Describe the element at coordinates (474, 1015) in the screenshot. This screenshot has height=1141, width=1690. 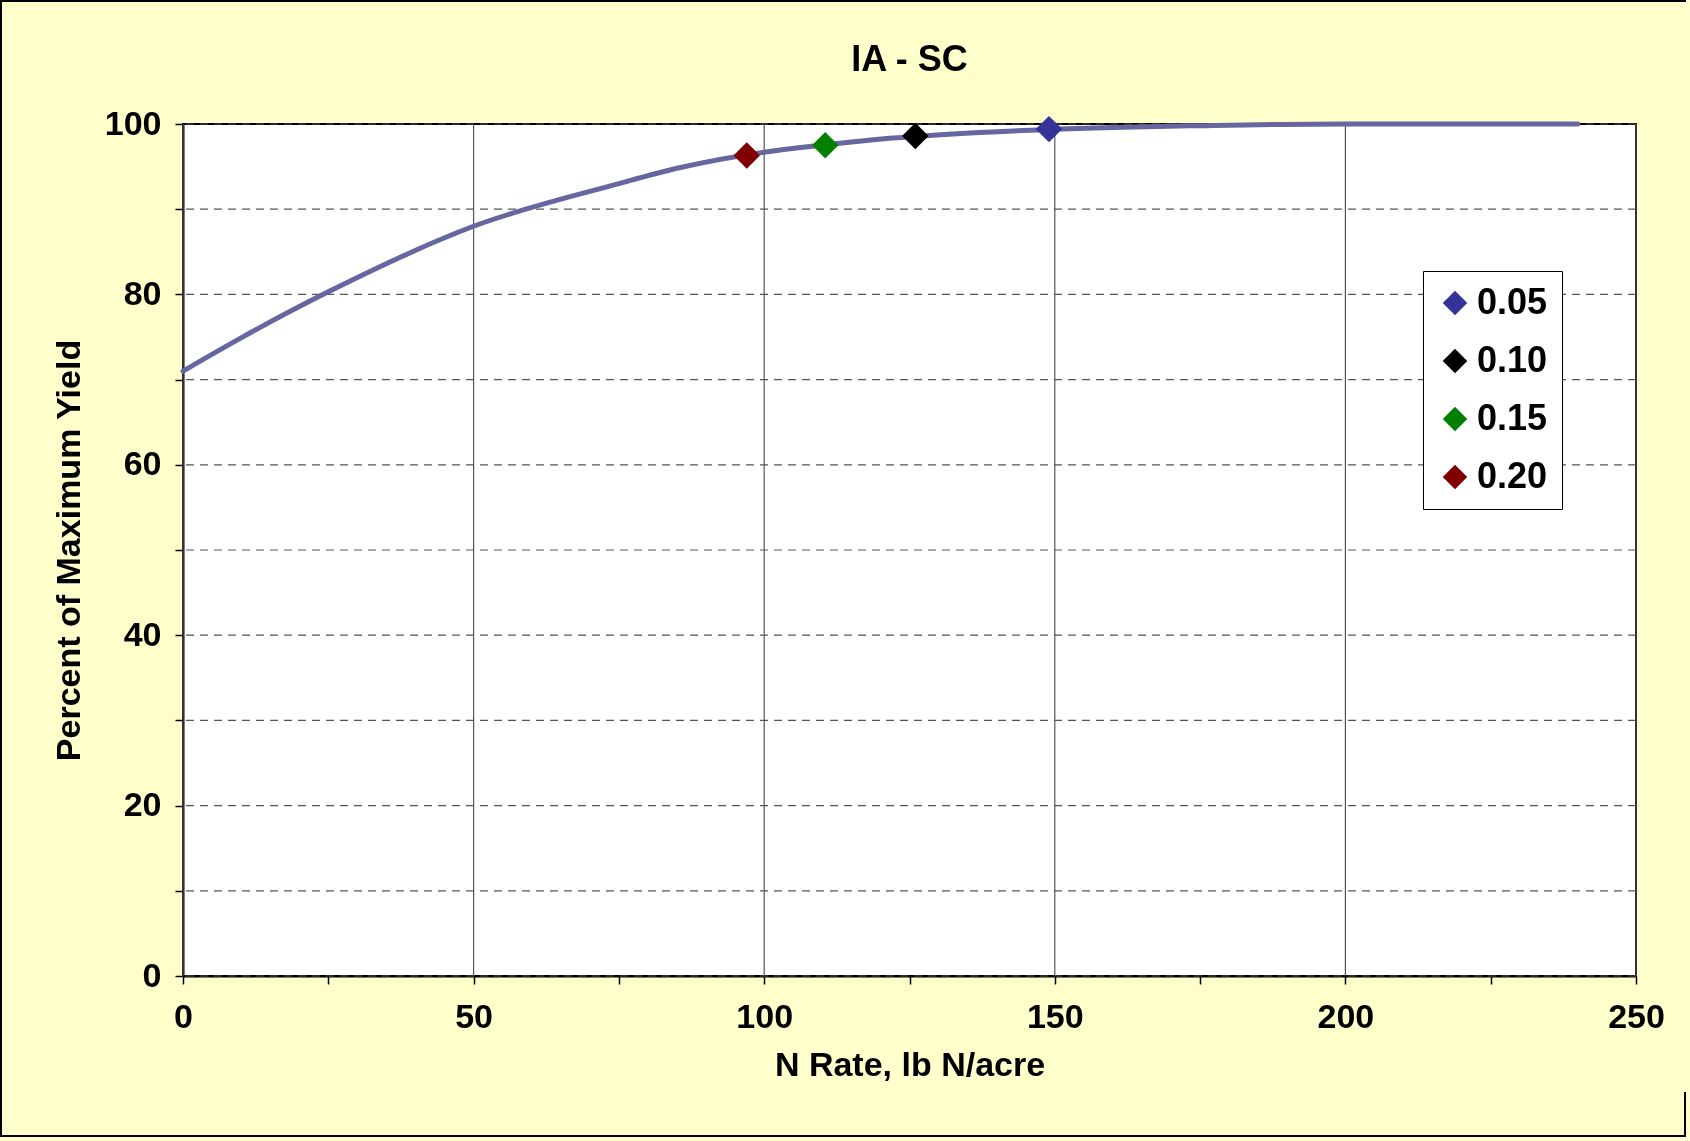
I see `x-tick-label: 50` at that location.